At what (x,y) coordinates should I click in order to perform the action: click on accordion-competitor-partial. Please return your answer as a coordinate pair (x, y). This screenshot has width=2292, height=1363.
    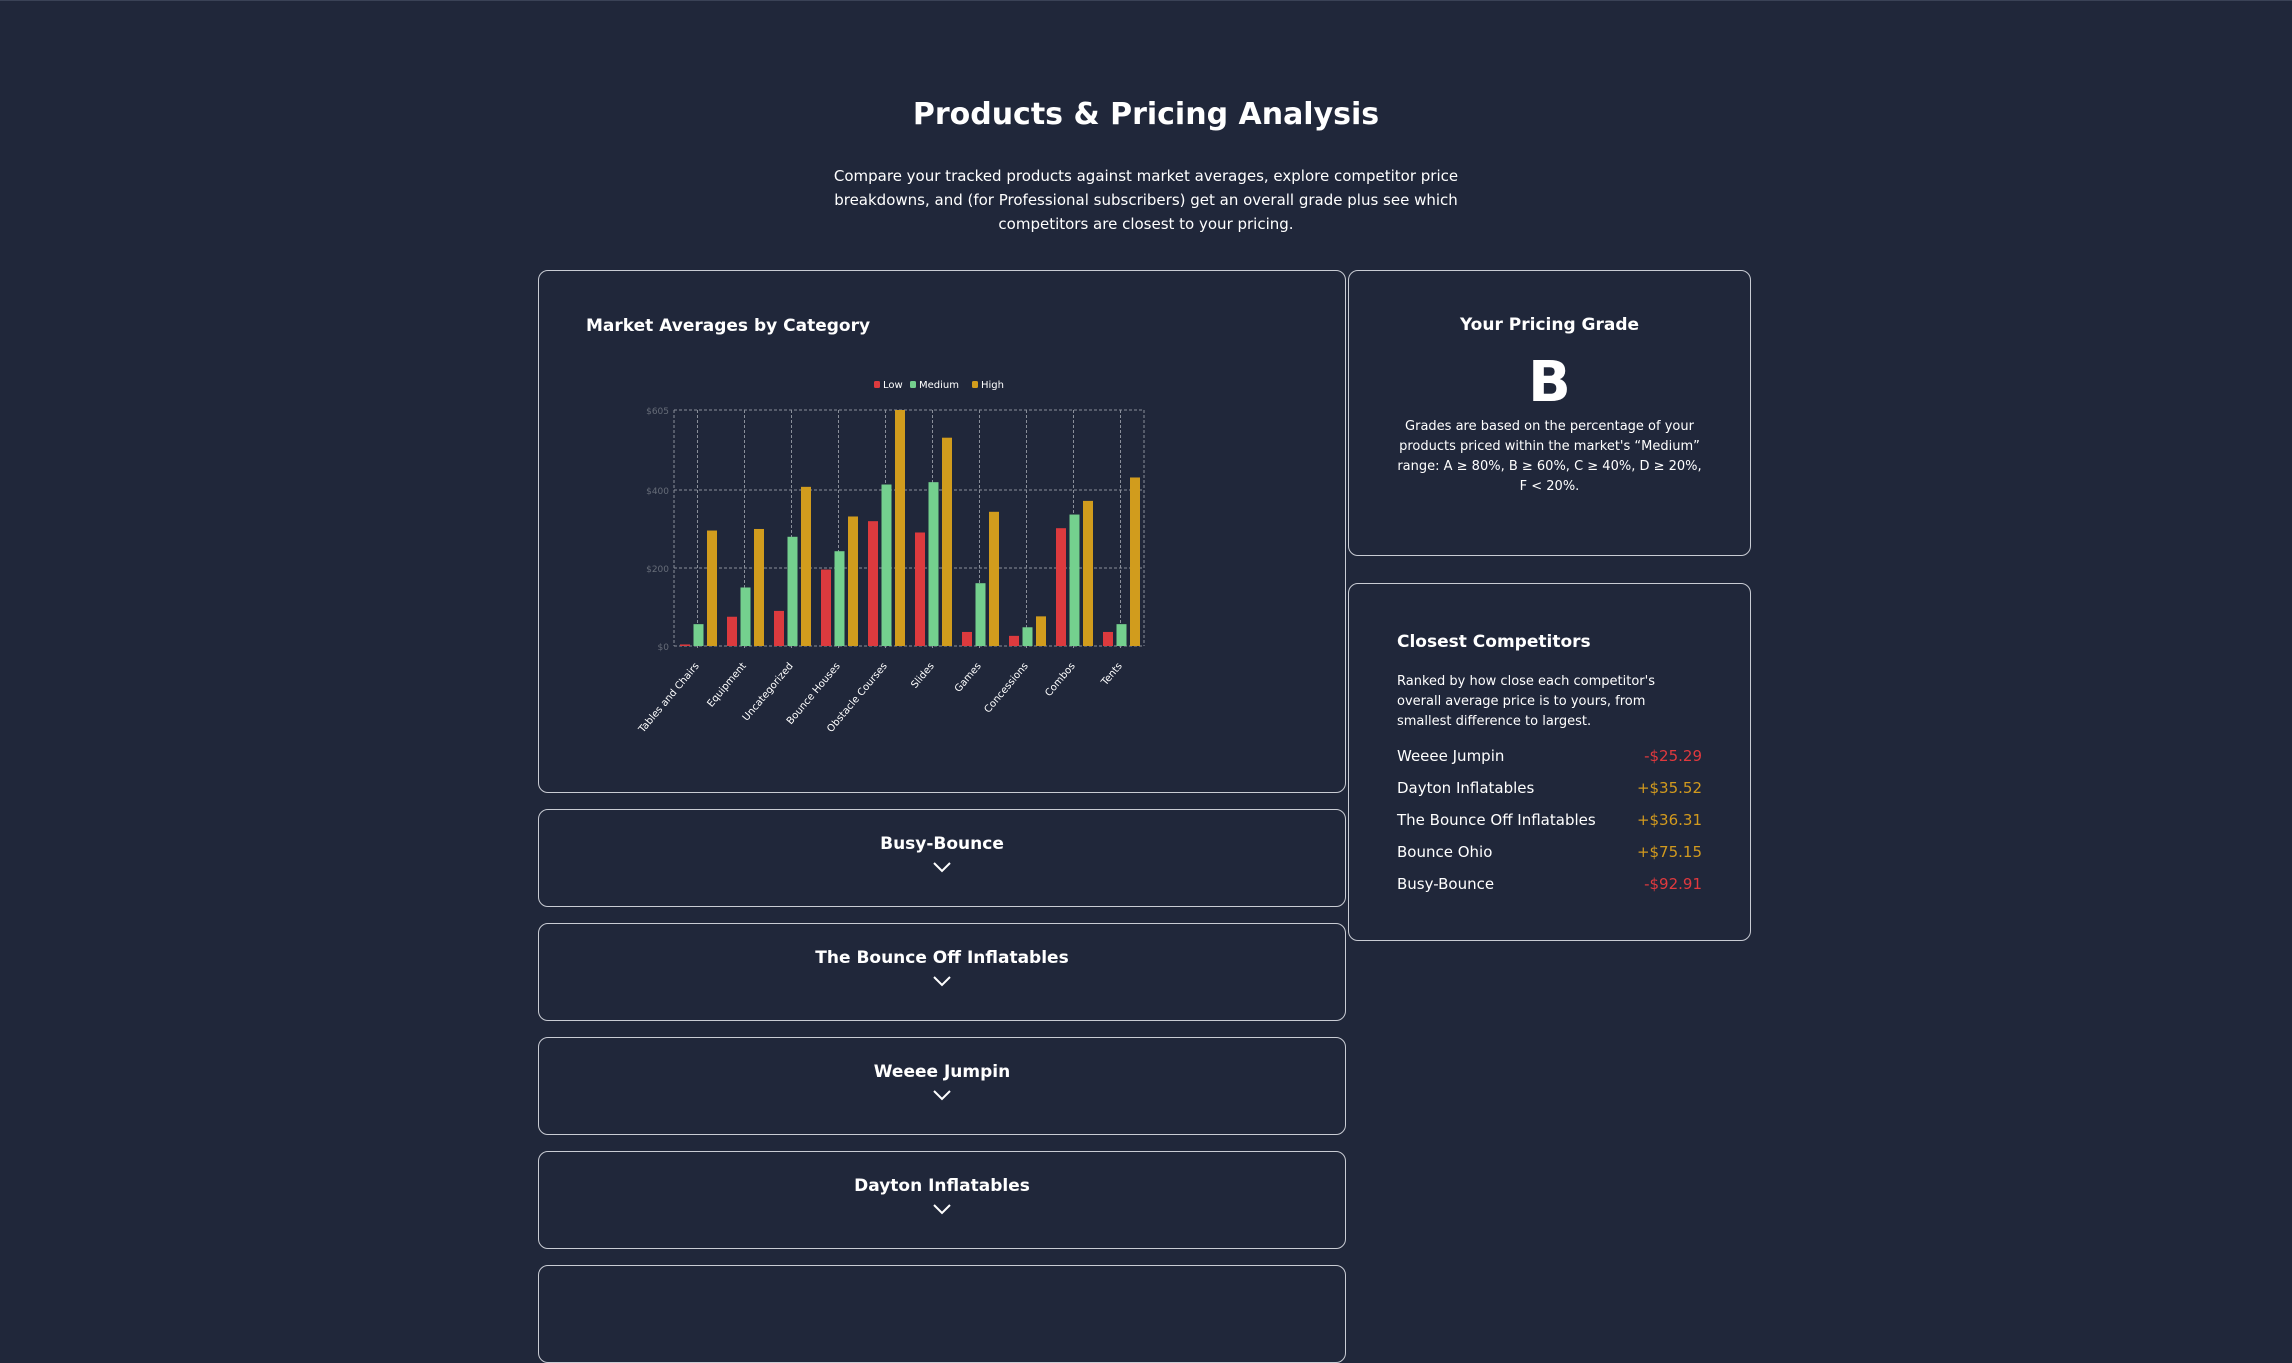
    Looking at the image, I should click on (942, 1314).